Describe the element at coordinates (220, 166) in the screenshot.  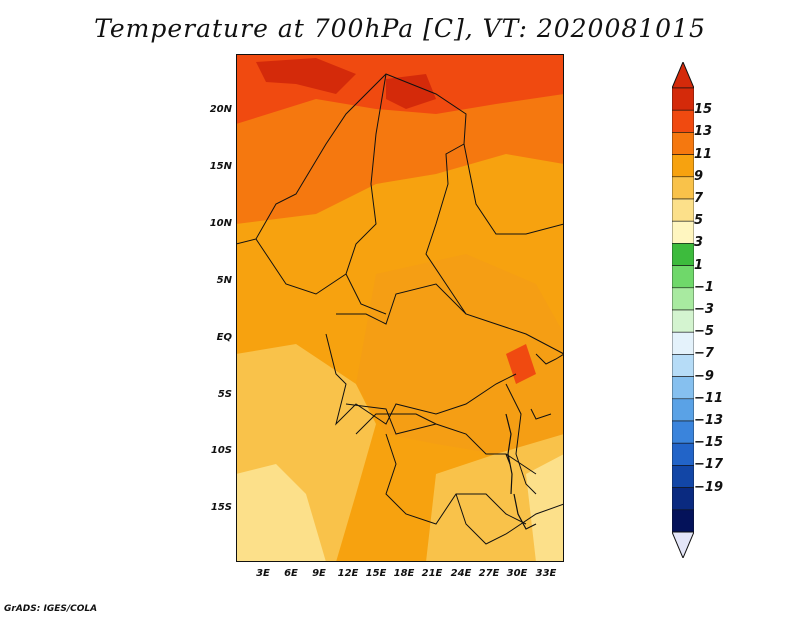
I see `lat-tick-15n: 15N` at that location.